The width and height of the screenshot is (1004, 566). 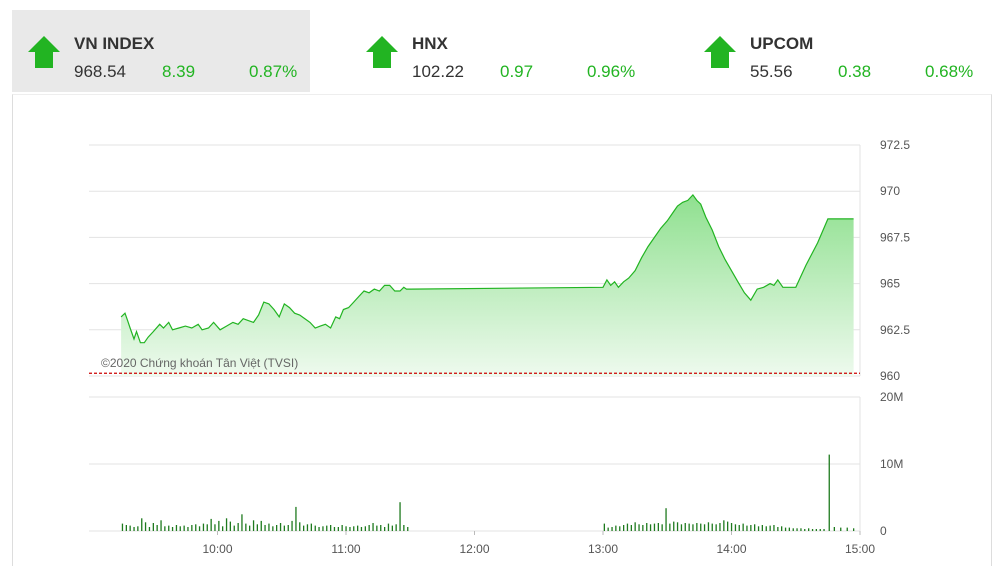 What do you see at coordinates (883, 531) in the screenshot?
I see `volume-tick-label: 0` at bounding box center [883, 531].